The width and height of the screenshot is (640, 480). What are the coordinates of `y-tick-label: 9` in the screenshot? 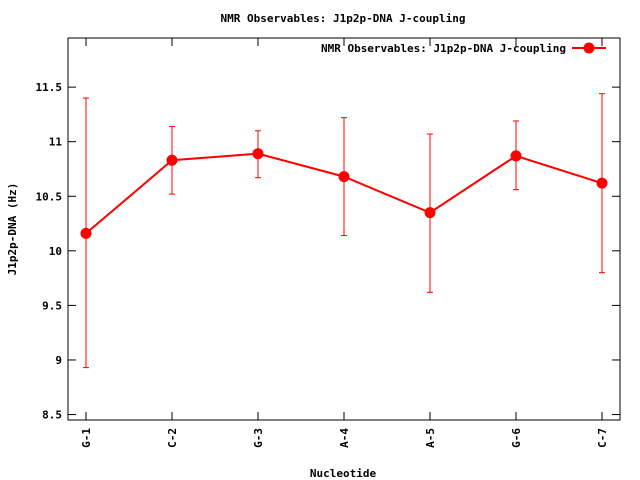 It's located at (58, 360).